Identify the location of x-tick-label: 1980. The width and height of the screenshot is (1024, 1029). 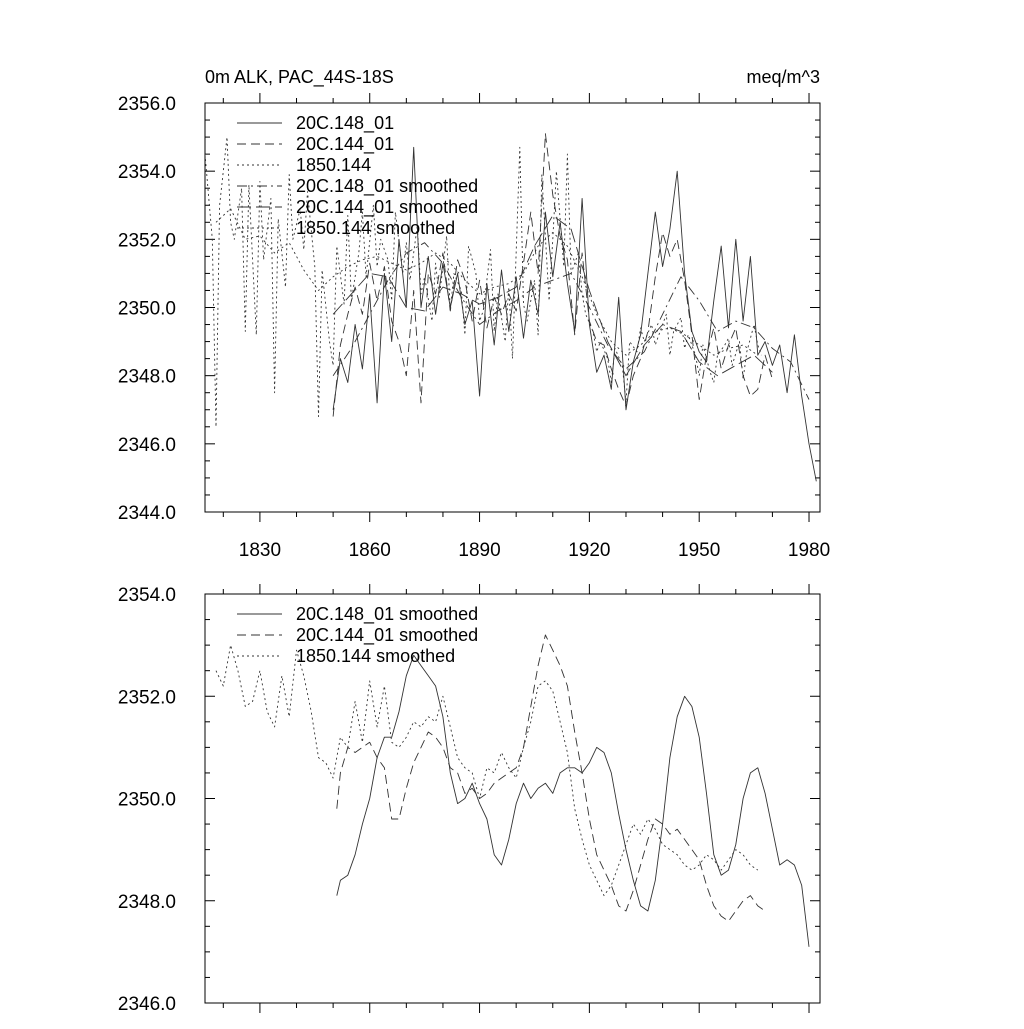
(809, 550).